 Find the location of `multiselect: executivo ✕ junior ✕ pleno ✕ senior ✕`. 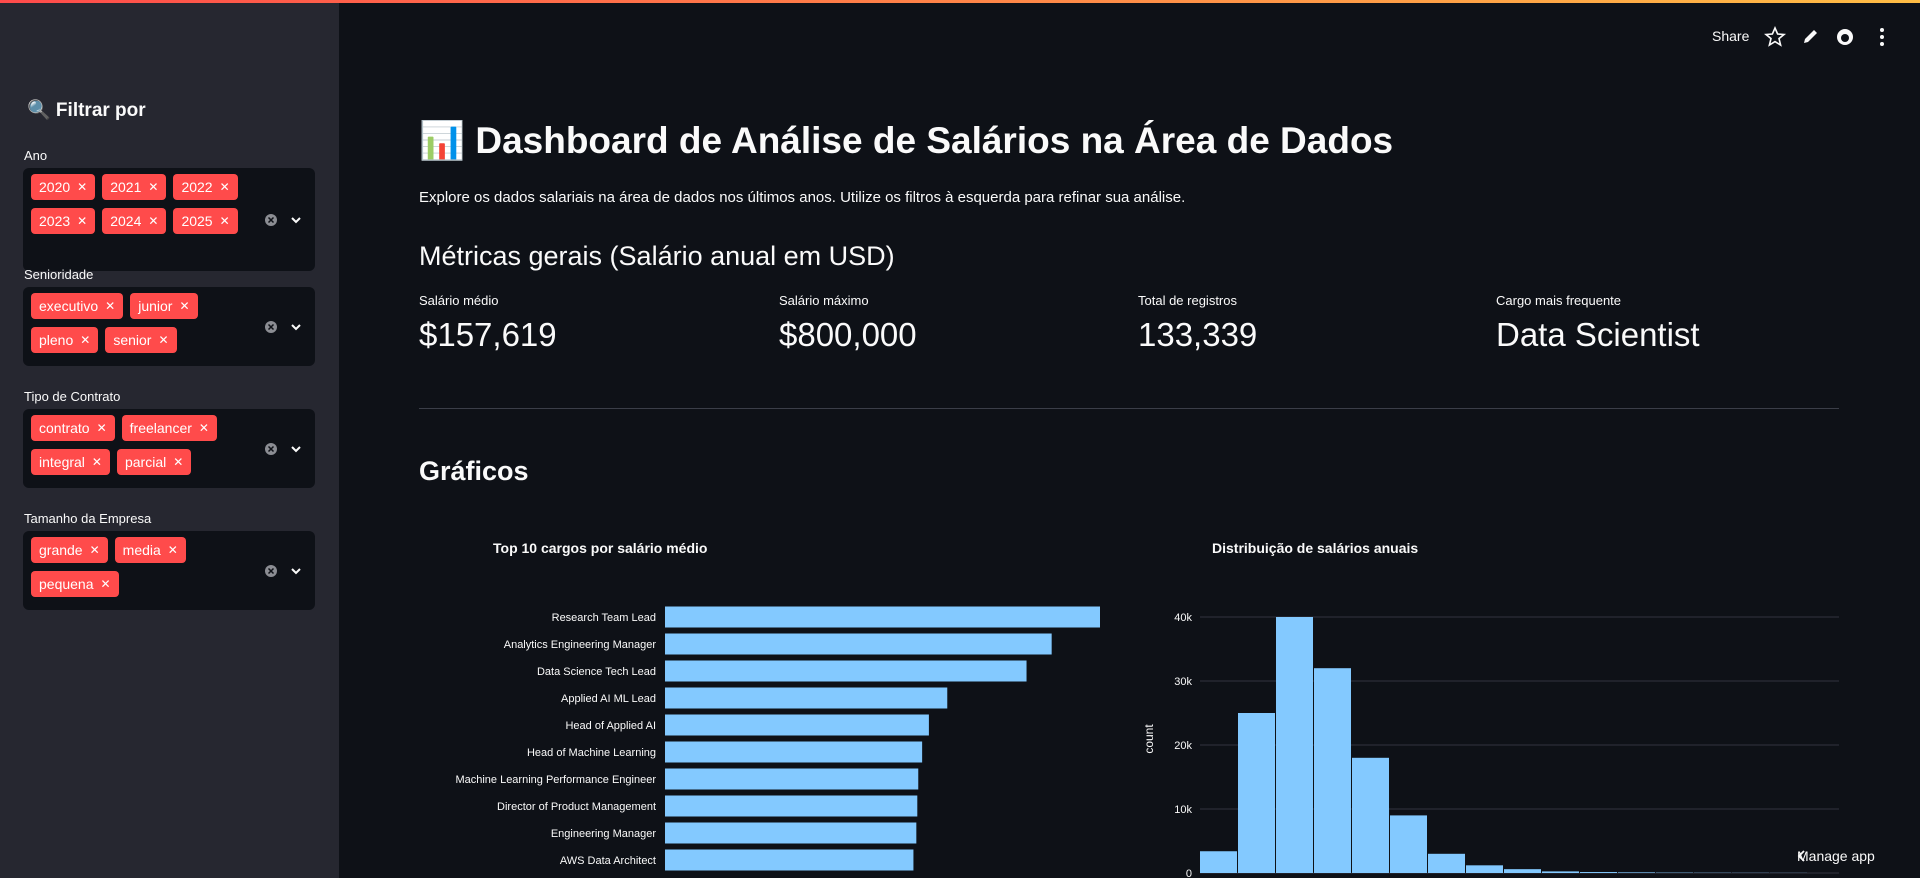

multiselect: executivo ✕ junior ✕ pleno ✕ senior ✕ is located at coordinates (169, 326).